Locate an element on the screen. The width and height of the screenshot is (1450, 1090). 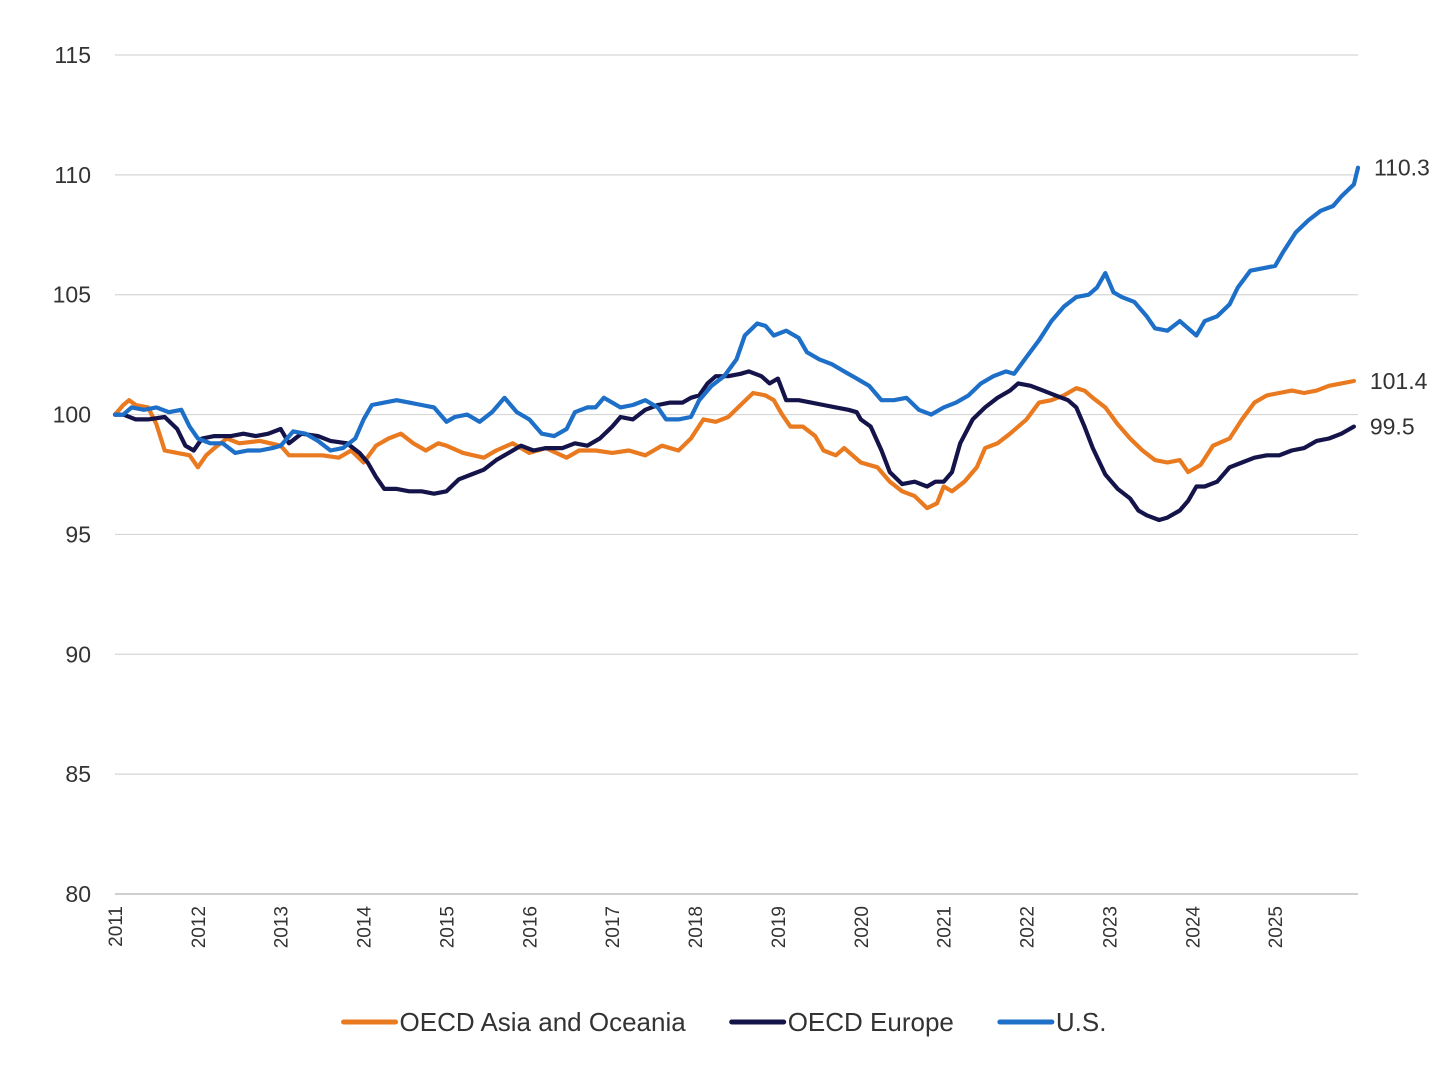
legend-item: OECD Asia and Oceania is located at coordinates (514, 1022).